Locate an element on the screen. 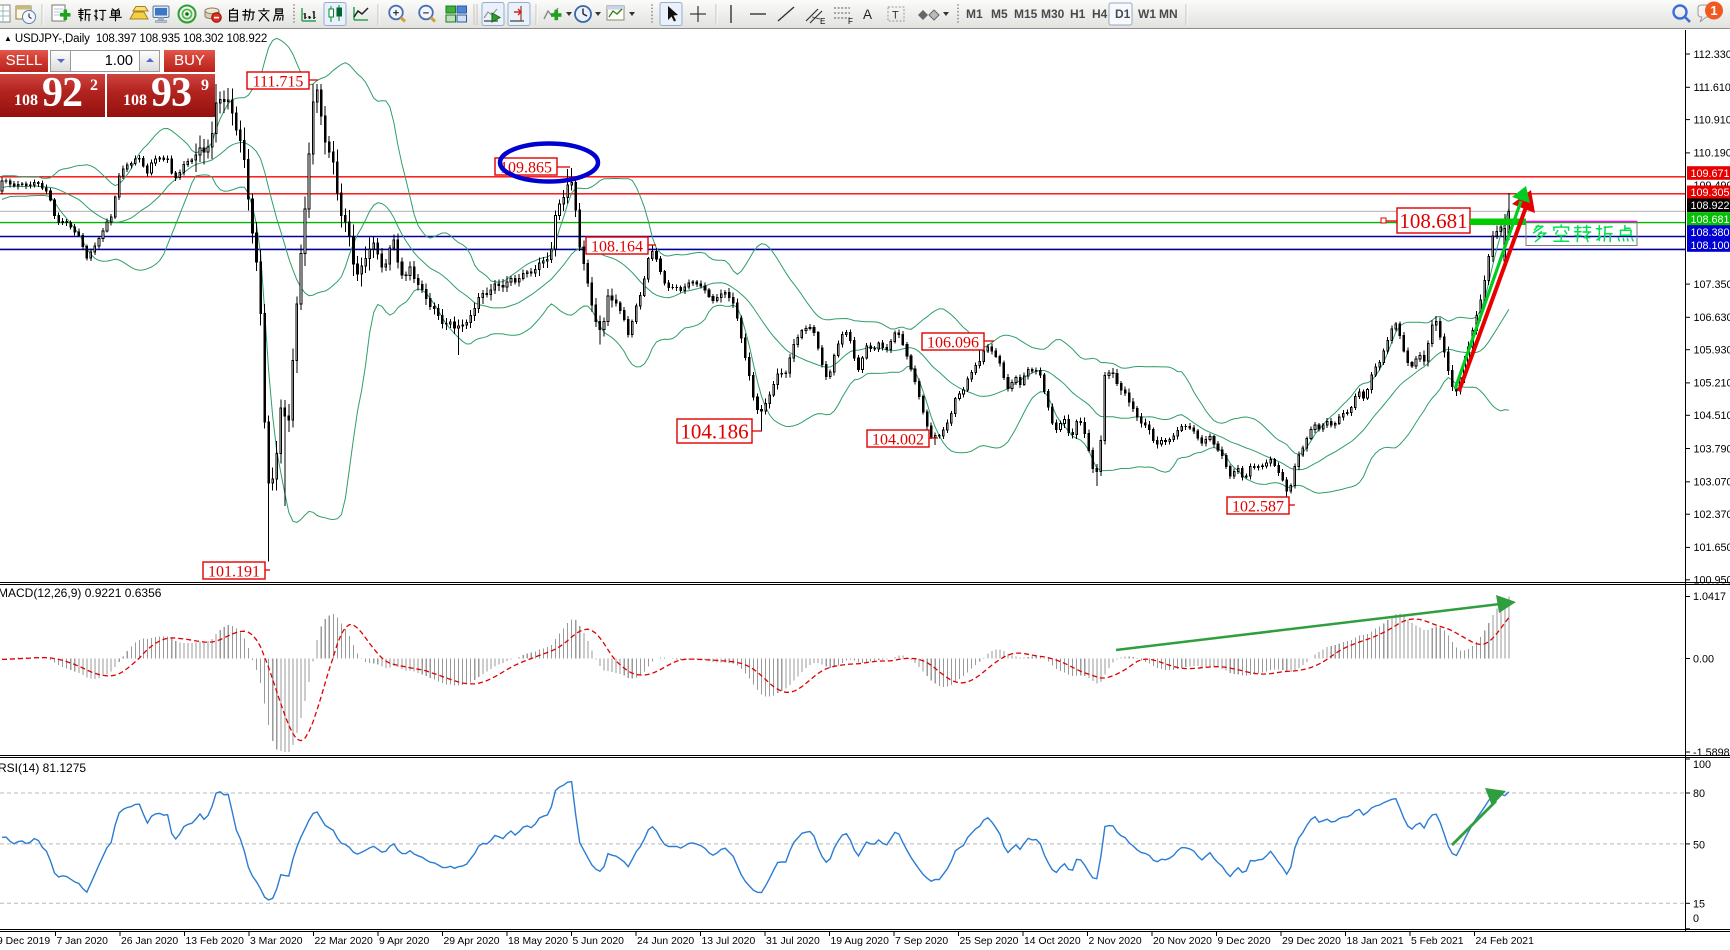 The height and width of the screenshot is (950, 1730). svg-text: 107.350 is located at coordinates (1712, 285).